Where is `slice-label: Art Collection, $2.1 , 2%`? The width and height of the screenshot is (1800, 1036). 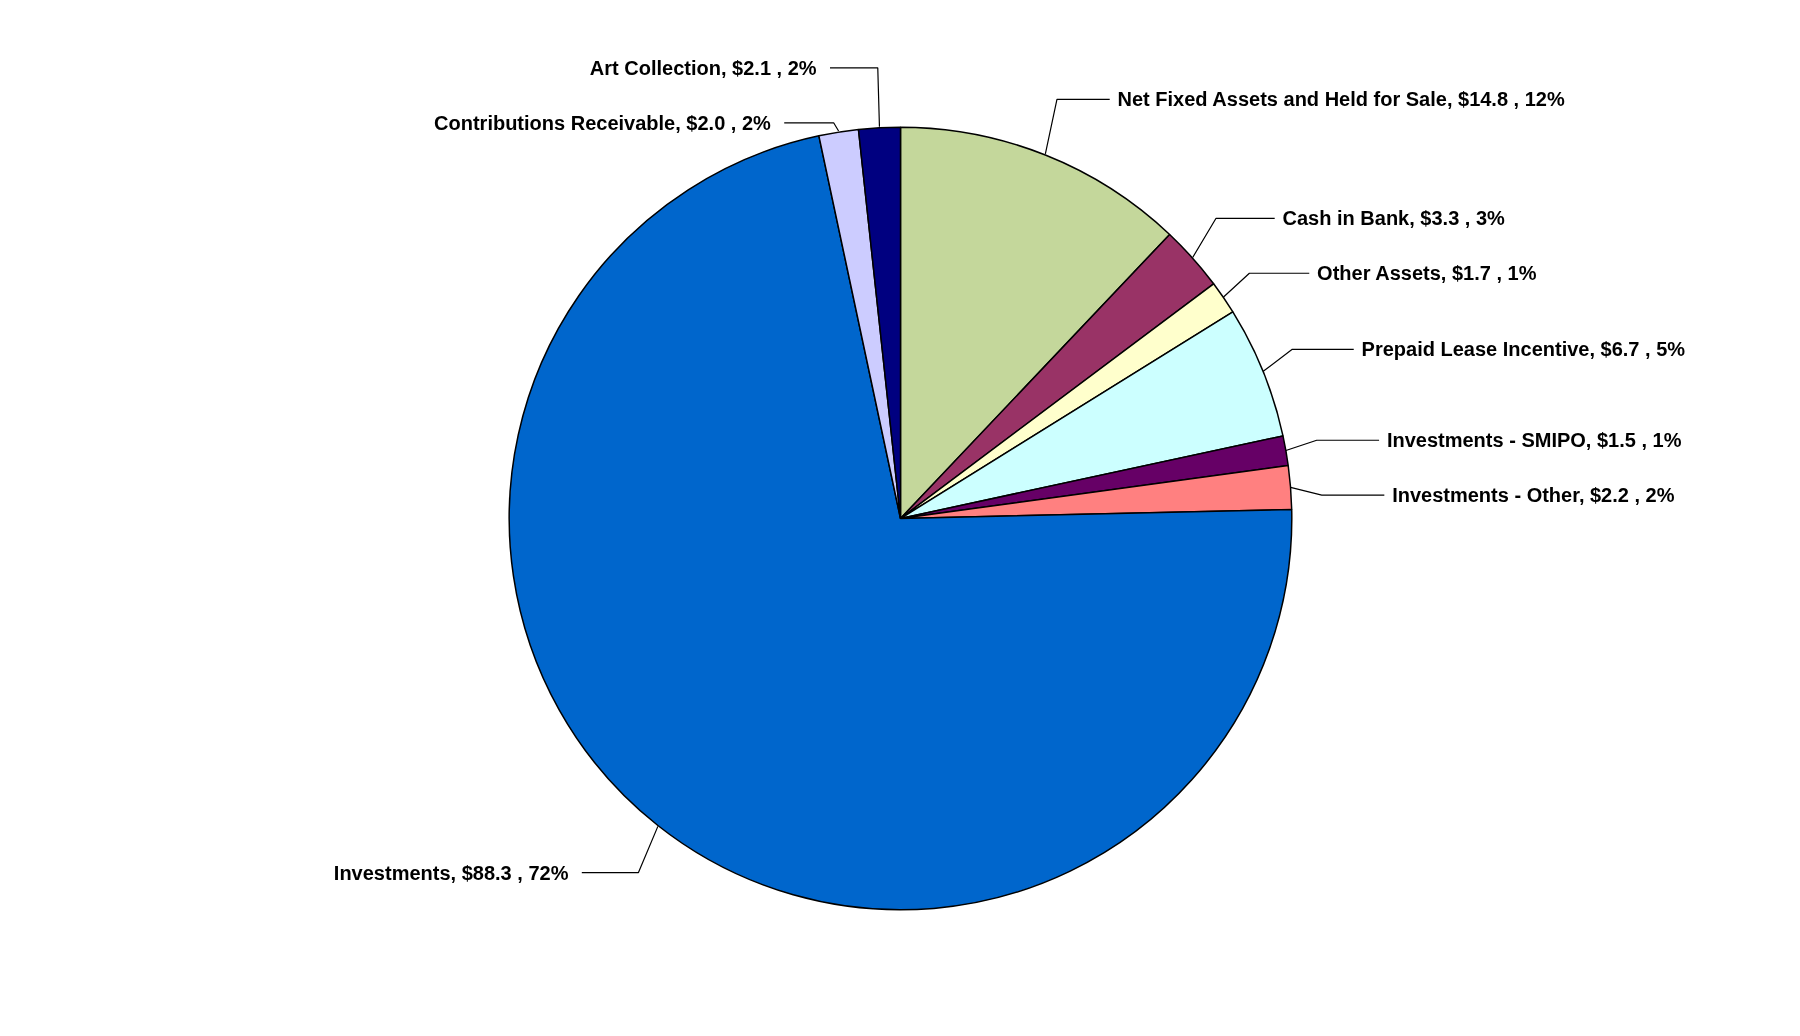 slice-label: Art Collection, $2.1 , 2% is located at coordinates (703, 67).